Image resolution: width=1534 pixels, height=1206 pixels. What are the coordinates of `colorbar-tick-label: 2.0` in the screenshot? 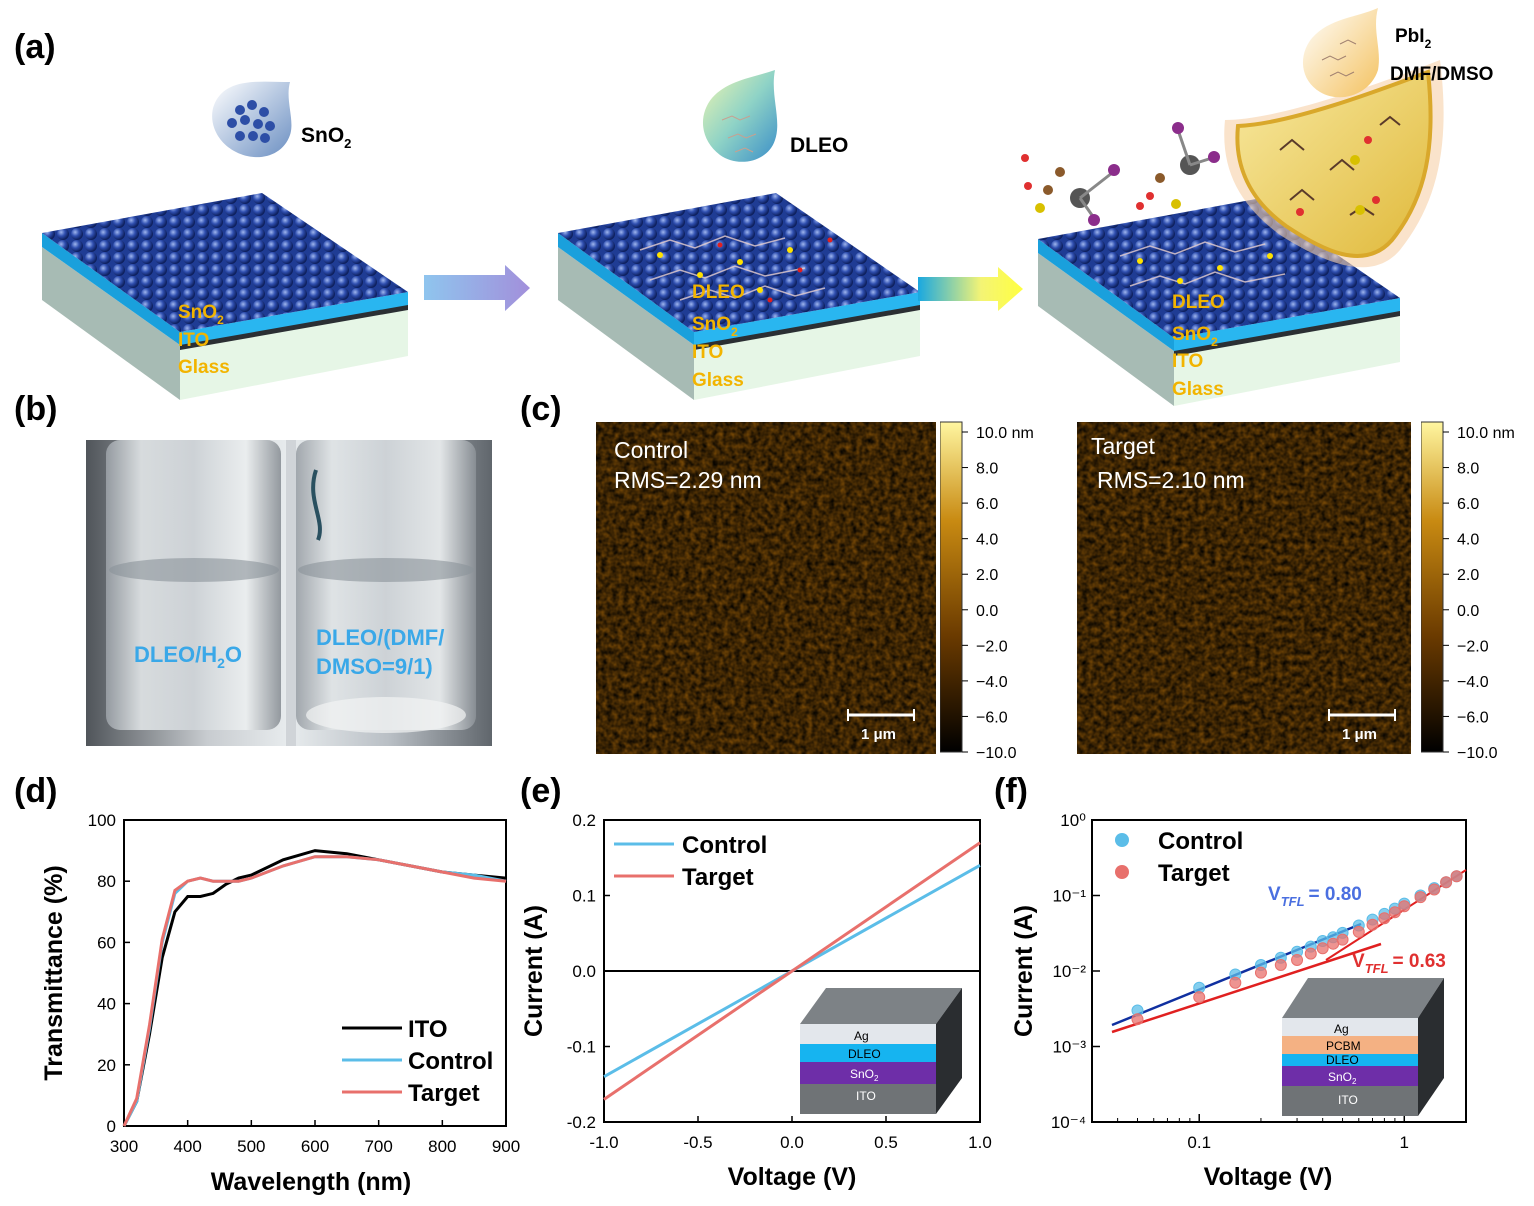 It's located at (1468, 575).